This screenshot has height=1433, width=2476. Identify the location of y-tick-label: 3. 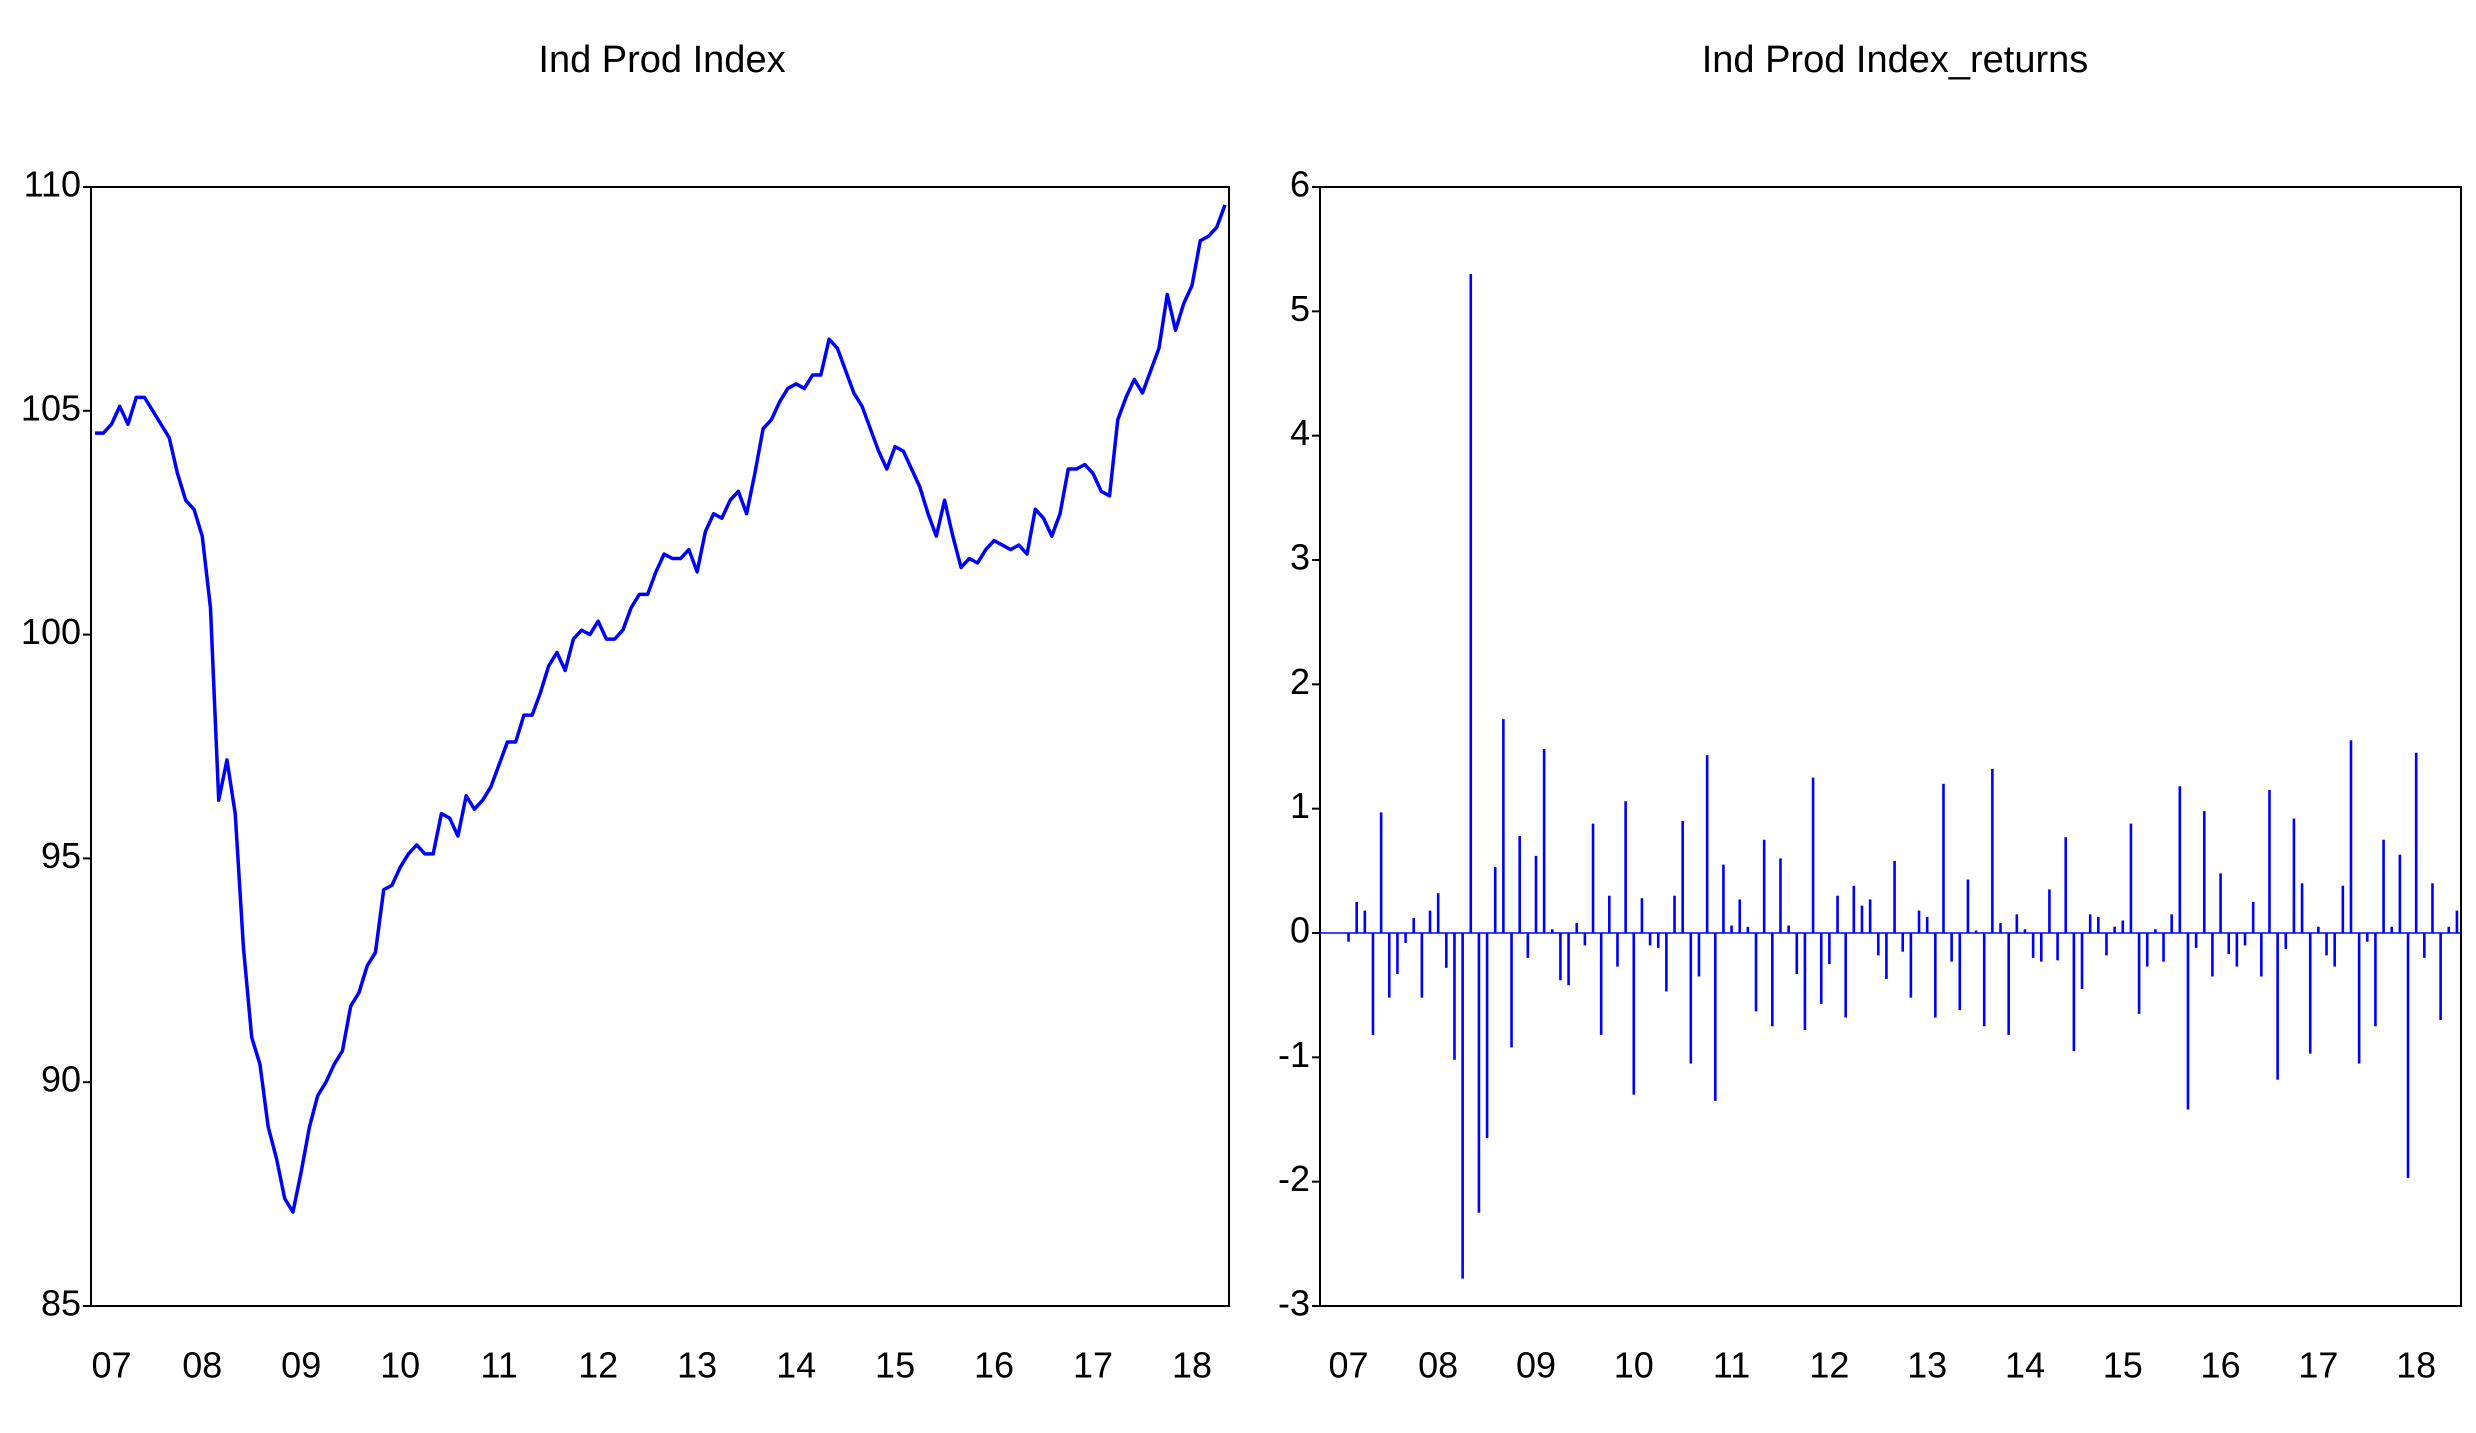
(1300, 557).